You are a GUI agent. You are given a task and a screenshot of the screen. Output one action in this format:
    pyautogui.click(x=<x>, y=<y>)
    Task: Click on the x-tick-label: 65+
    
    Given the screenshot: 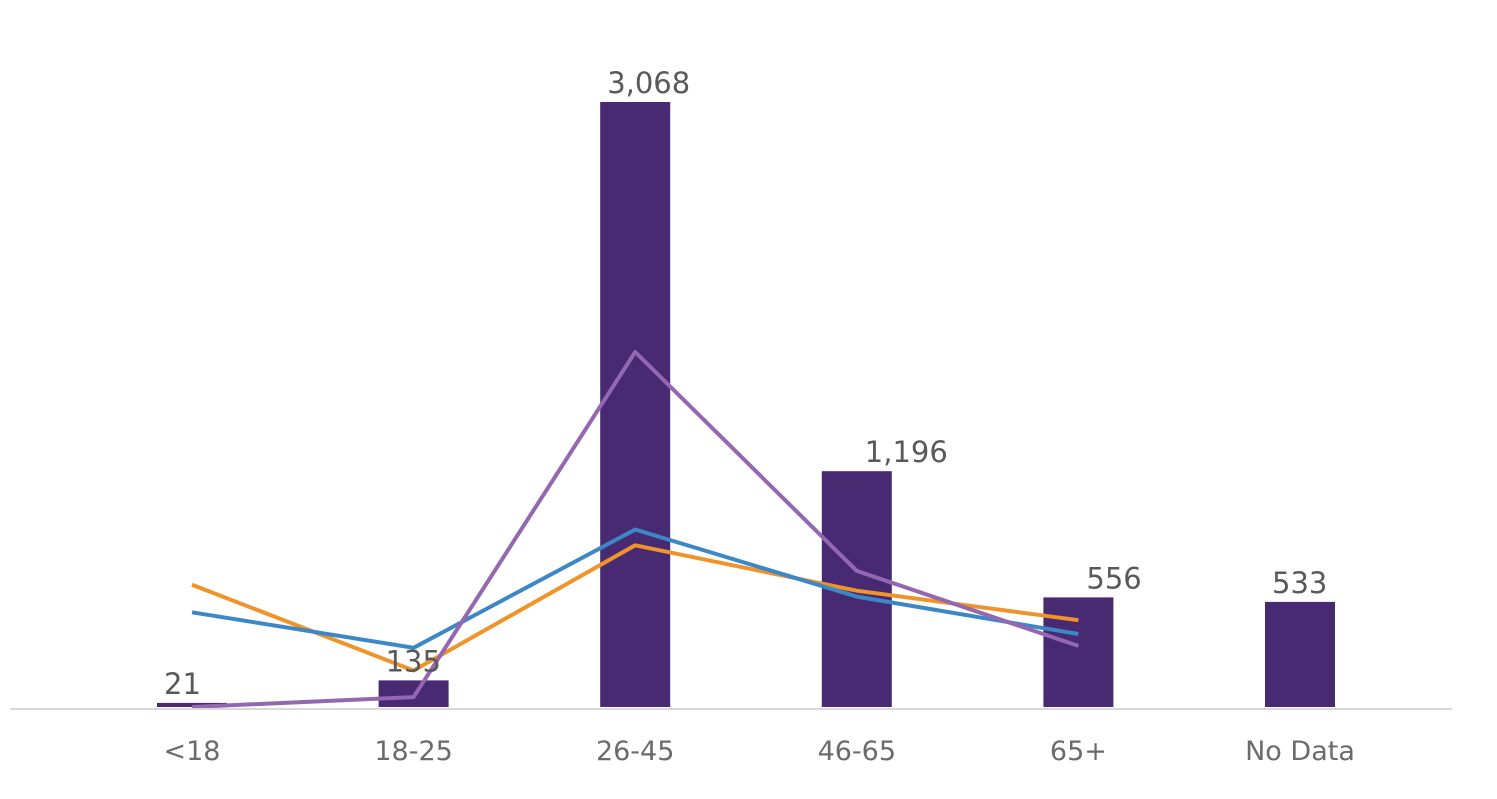 What is the action you would take?
    pyautogui.click(x=1078, y=751)
    